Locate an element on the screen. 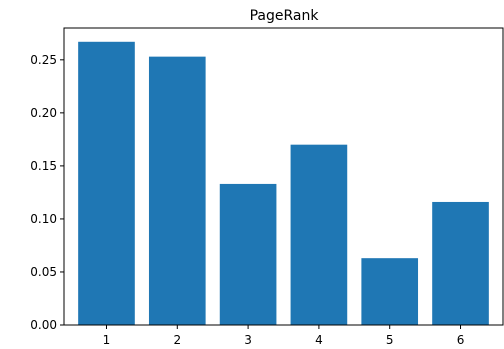  y-tick-label: 0.20 is located at coordinates (43, 113).